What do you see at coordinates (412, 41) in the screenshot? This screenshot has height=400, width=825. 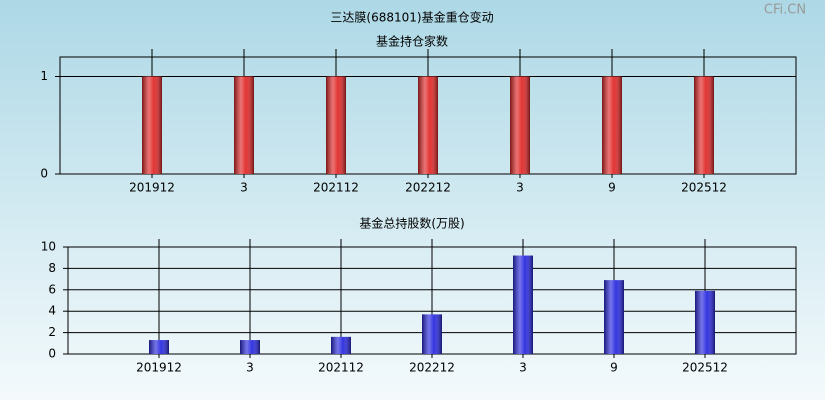 I see `chart-subtitle: 基金持仓家数` at bounding box center [412, 41].